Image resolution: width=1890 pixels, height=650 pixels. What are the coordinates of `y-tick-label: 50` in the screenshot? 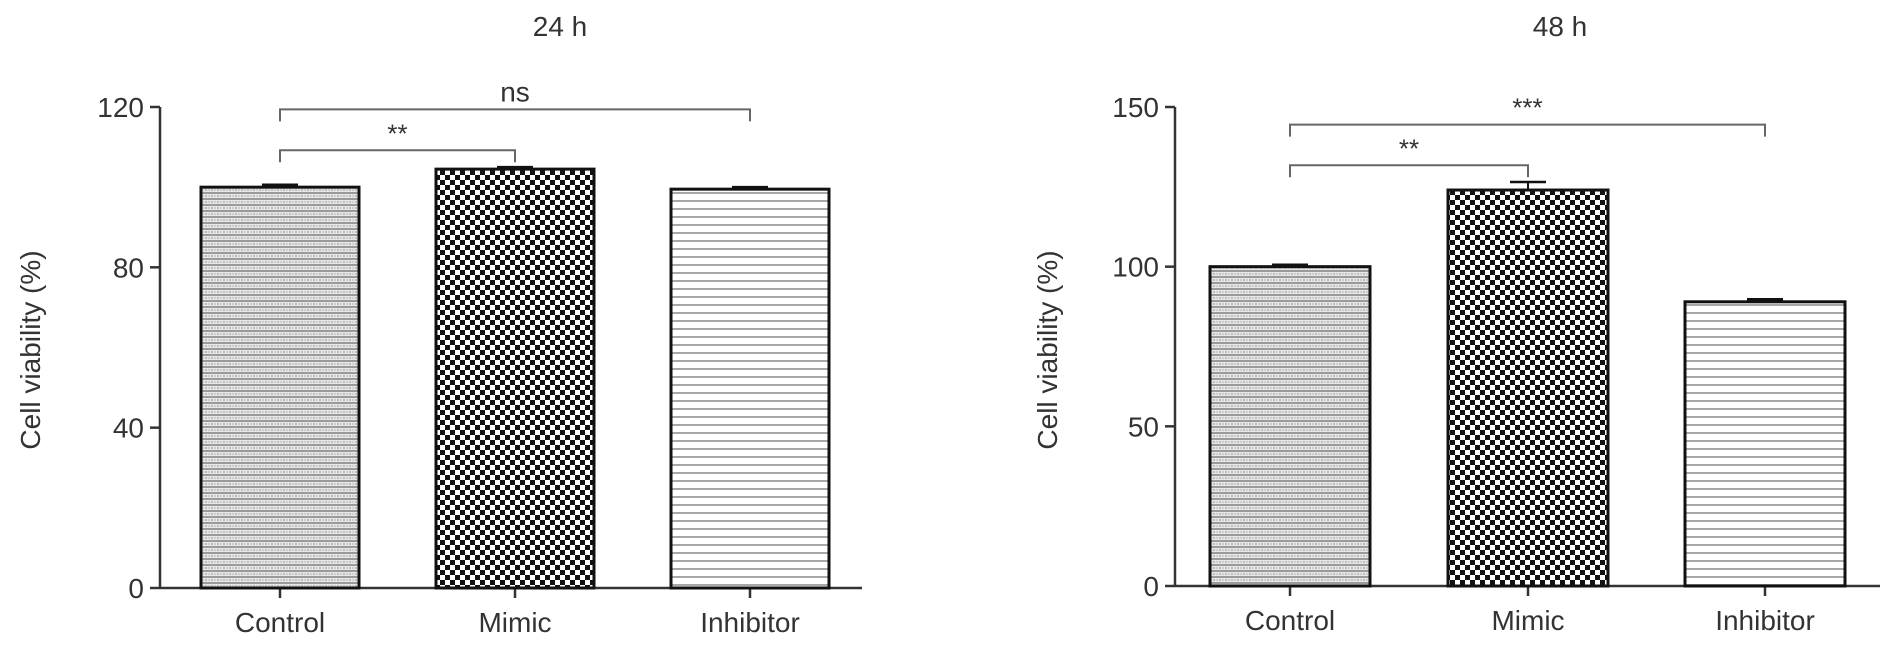 It's located at (1143, 426).